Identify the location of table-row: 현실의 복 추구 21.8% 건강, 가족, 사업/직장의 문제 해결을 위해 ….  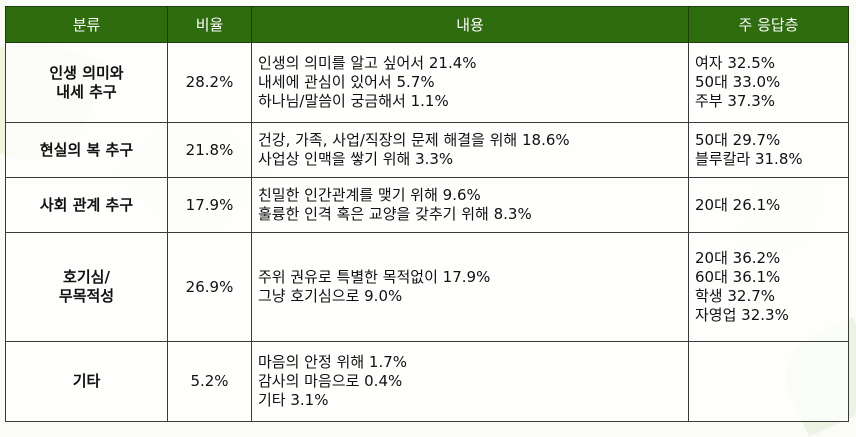
(427, 150).